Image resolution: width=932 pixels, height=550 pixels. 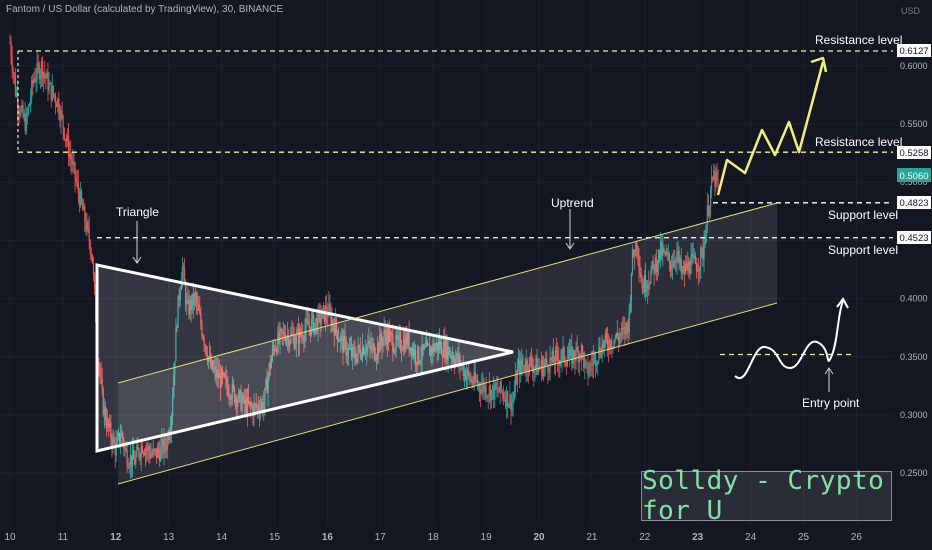 I want to click on price-tick-label: 0.5500, so click(x=914, y=124).